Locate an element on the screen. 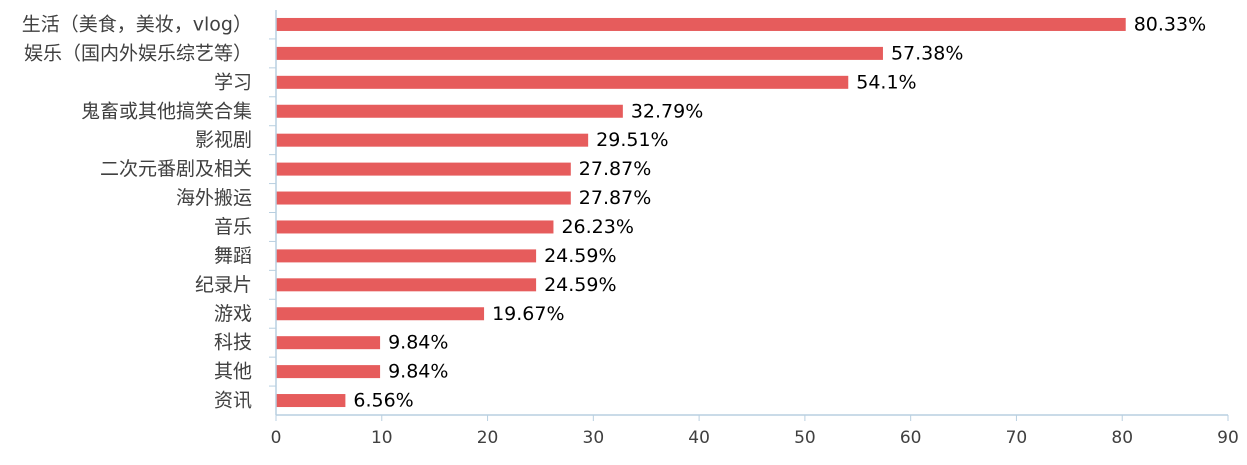 This screenshot has width=1247, height=465. x-tick-label: 40 is located at coordinates (699, 438).